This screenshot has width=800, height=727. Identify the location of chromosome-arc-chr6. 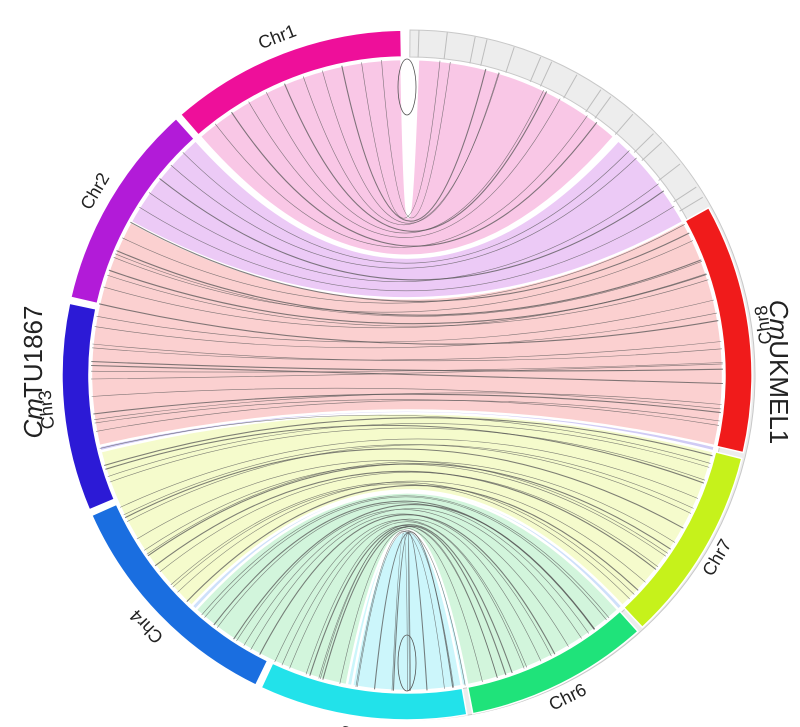
(552, 662).